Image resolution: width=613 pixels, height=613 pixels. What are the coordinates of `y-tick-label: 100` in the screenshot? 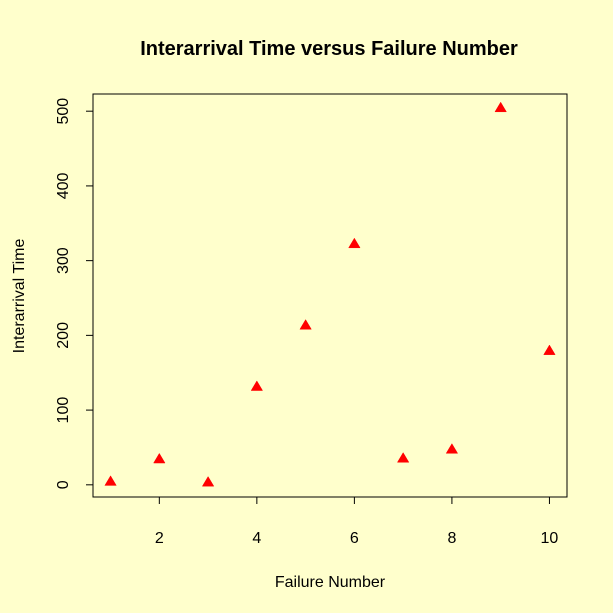 It's located at (63, 410).